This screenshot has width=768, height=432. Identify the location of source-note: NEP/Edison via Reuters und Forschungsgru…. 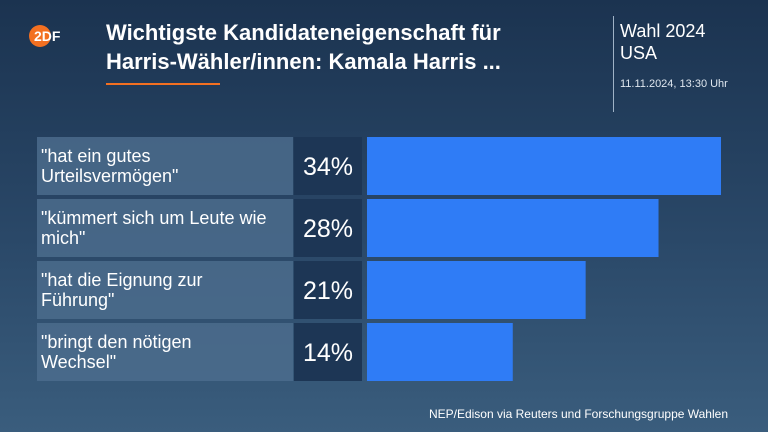
(578, 414).